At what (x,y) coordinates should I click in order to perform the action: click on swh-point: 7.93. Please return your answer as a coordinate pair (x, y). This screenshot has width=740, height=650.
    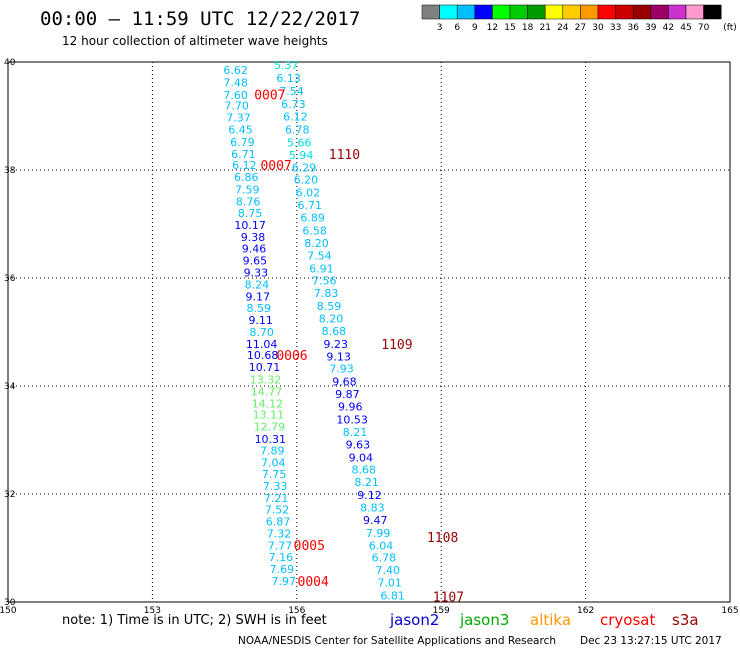
    Looking at the image, I should click on (341, 369).